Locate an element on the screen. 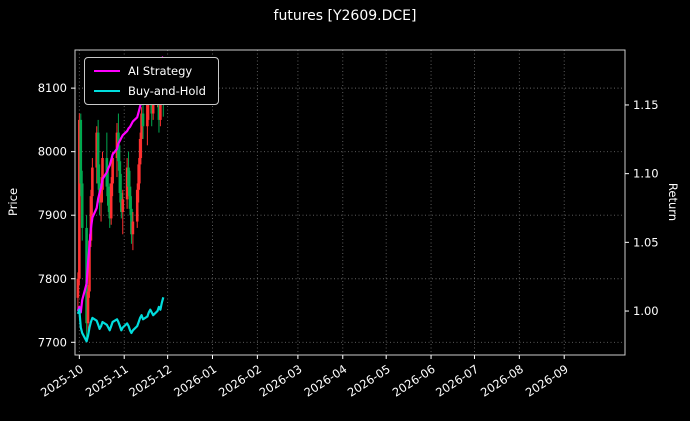 This screenshot has height=421, width=690. x-tick-label: 2025-12 is located at coordinates (150, 381).